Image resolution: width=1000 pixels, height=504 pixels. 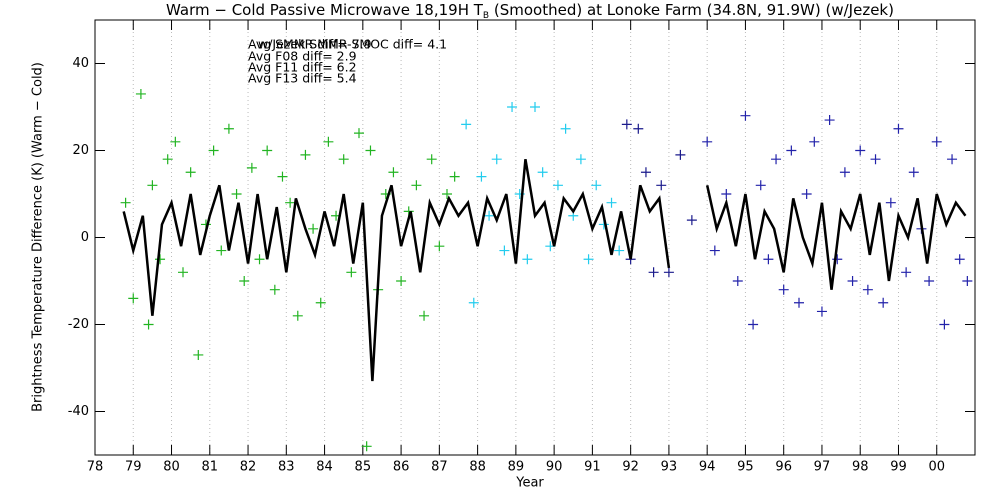 I want to click on x-tick-label: 97, so click(x=822, y=467).